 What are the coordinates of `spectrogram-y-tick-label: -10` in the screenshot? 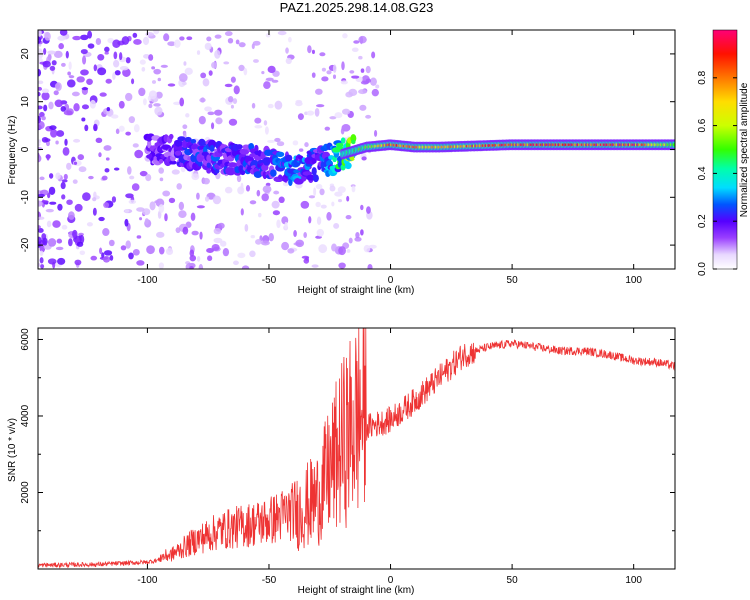 It's located at (25, 197).